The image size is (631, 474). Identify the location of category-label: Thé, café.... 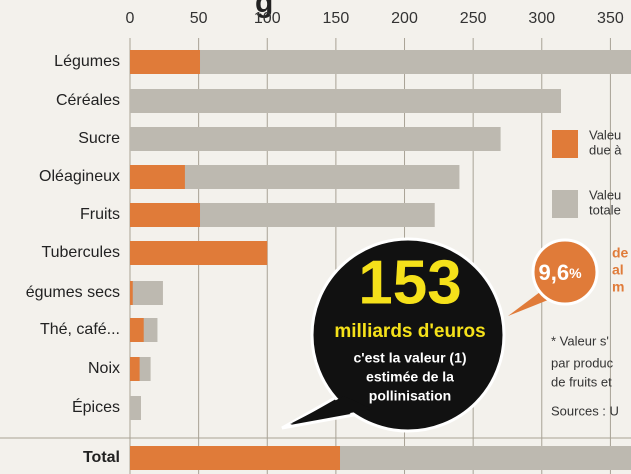
(80, 329).